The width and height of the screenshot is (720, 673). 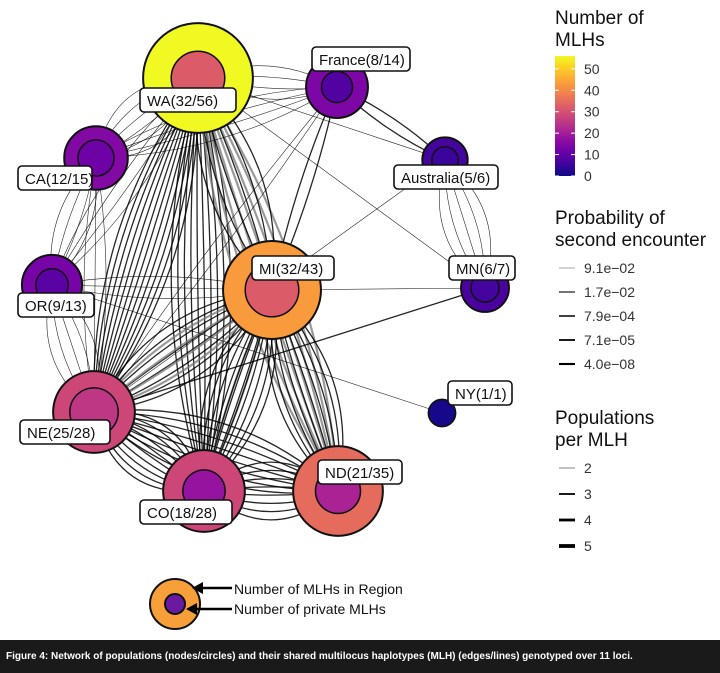 What do you see at coordinates (588, 176) in the screenshot?
I see `colorbar-tick-label: 0` at bounding box center [588, 176].